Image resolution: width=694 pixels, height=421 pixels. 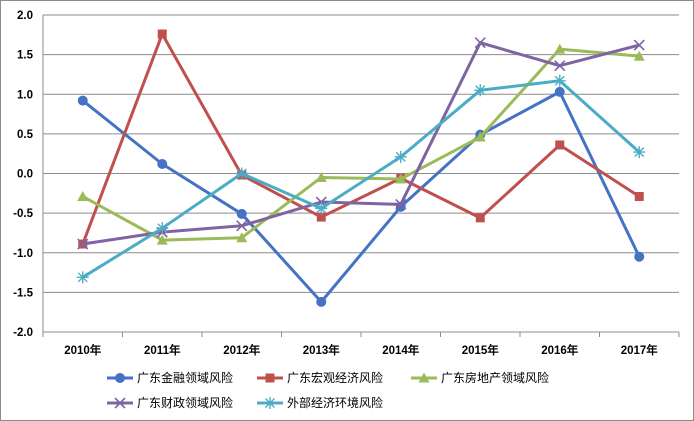 What do you see at coordinates (335, 402) in the screenshot?
I see `legend-label: 外部经济环境风险` at bounding box center [335, 402].